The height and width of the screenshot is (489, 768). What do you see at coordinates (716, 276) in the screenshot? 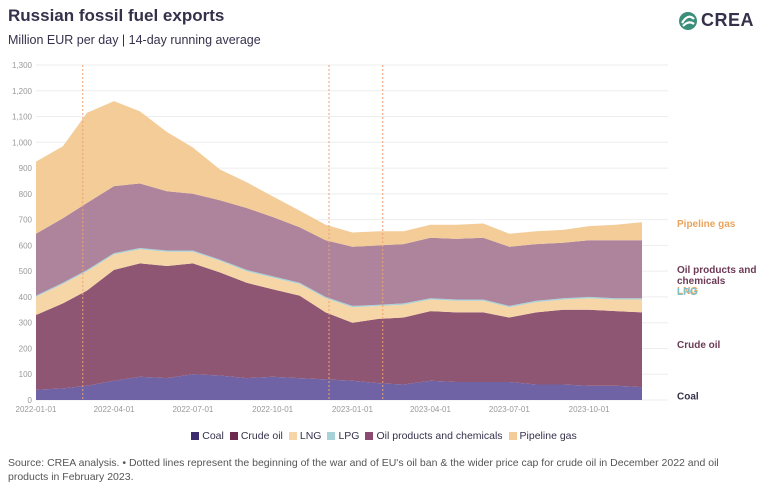
I see `end-label-oil-products: Oil products and chemicals` at bounding box center [716, 276].